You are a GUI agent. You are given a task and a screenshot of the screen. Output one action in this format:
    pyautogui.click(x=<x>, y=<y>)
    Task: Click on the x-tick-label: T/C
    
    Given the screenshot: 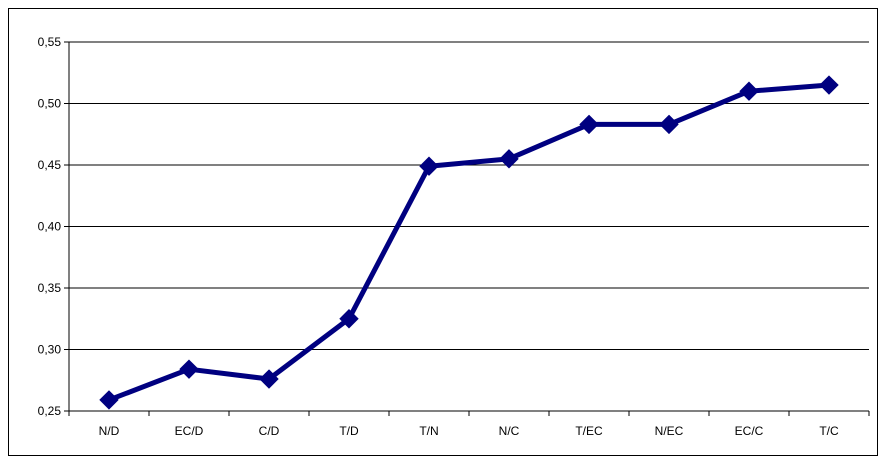 What is the action you would take?
    pyautogui.click(x=829, y=431)
    